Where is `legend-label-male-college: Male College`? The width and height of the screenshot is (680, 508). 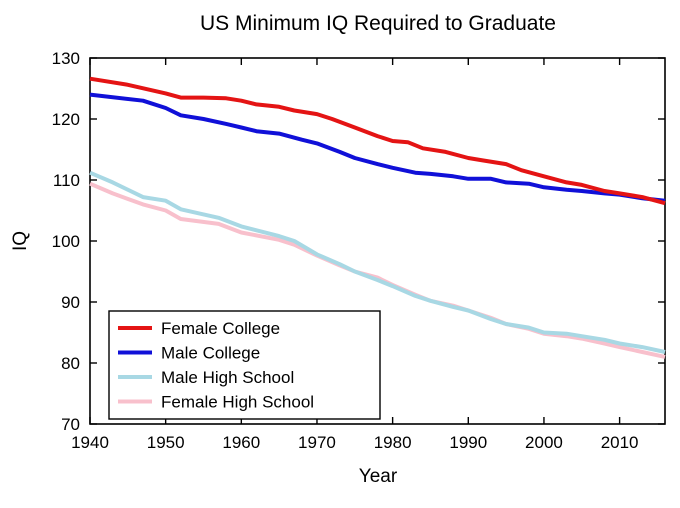
legend-label-male-college: Male College is located at coordinates (210, 353).